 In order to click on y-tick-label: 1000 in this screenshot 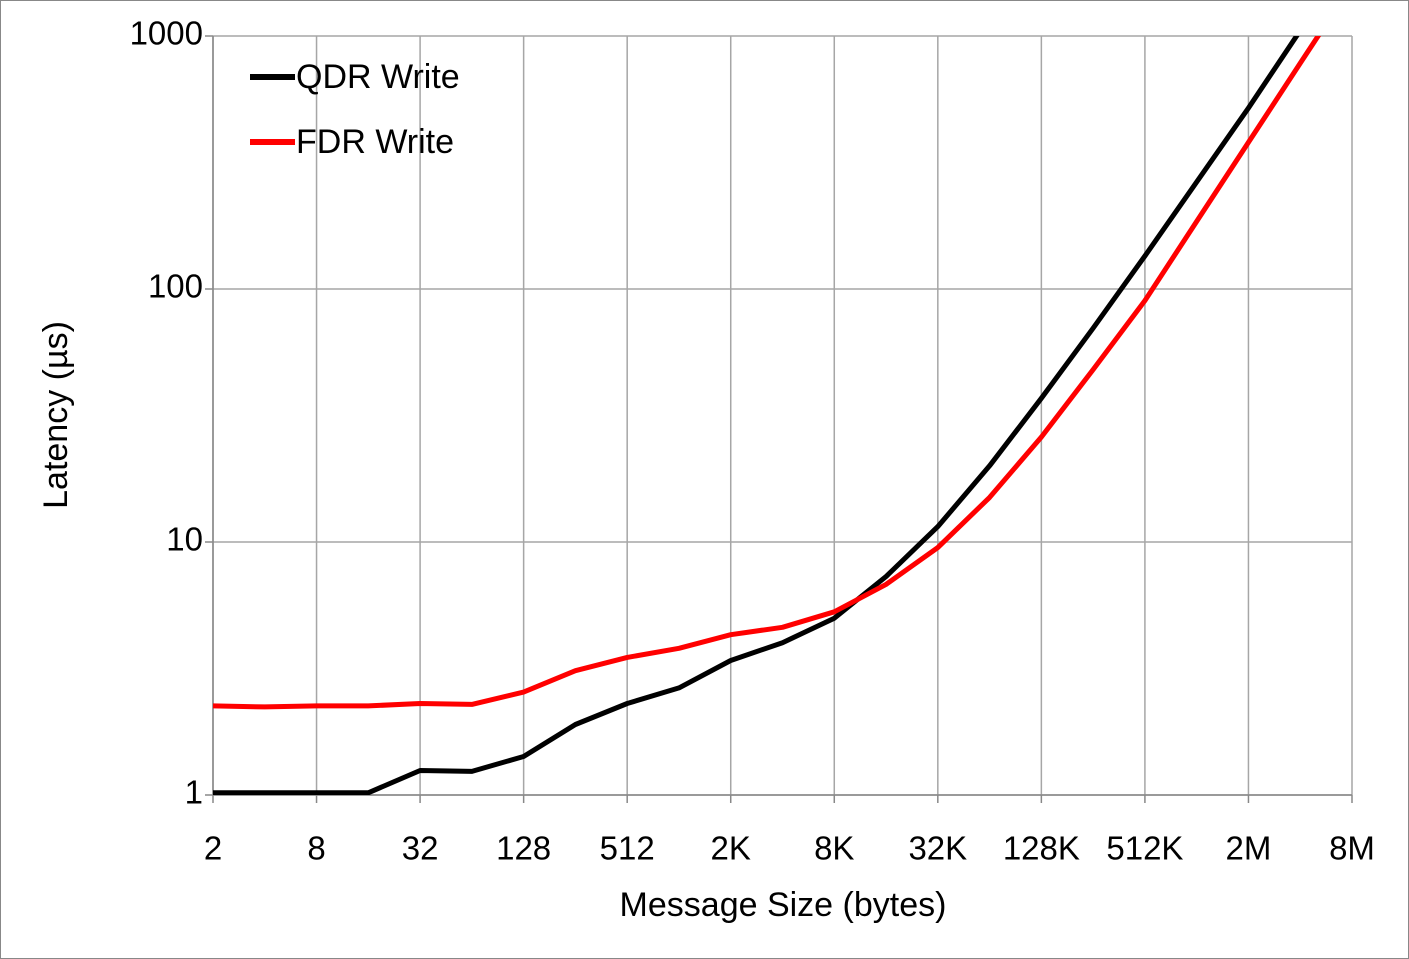, I will do `click(166, 33)`.